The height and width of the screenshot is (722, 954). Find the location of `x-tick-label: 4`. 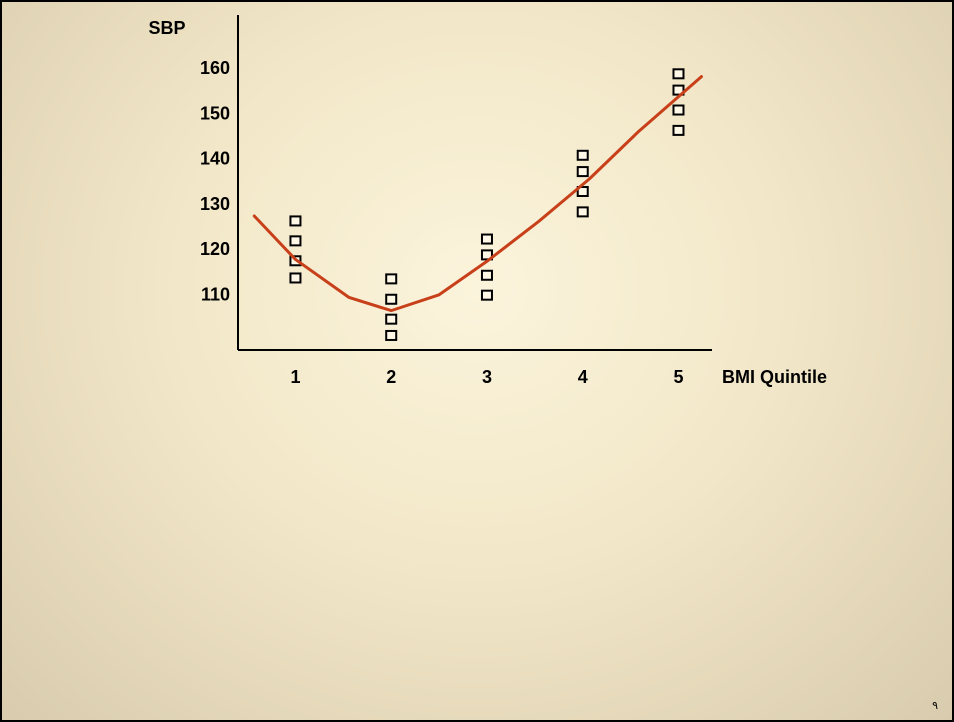

x-tick-label: 4 is located at coordinates (583, 377).